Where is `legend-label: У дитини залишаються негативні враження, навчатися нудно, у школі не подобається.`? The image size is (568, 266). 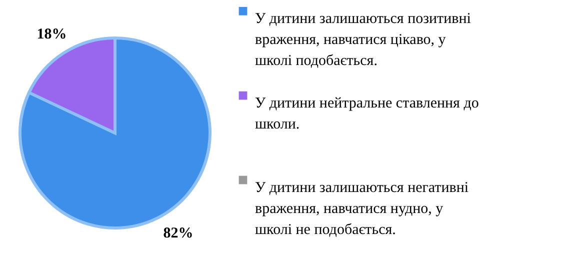 legend-label: У дитини залишаються негативні враження, навчатися нудно, у школі не подобається. is located at coordinates (362, 209).